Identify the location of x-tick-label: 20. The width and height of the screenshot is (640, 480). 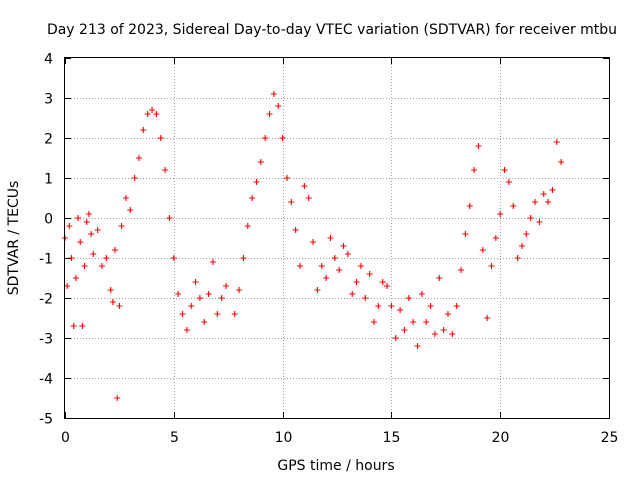
(501, 438).